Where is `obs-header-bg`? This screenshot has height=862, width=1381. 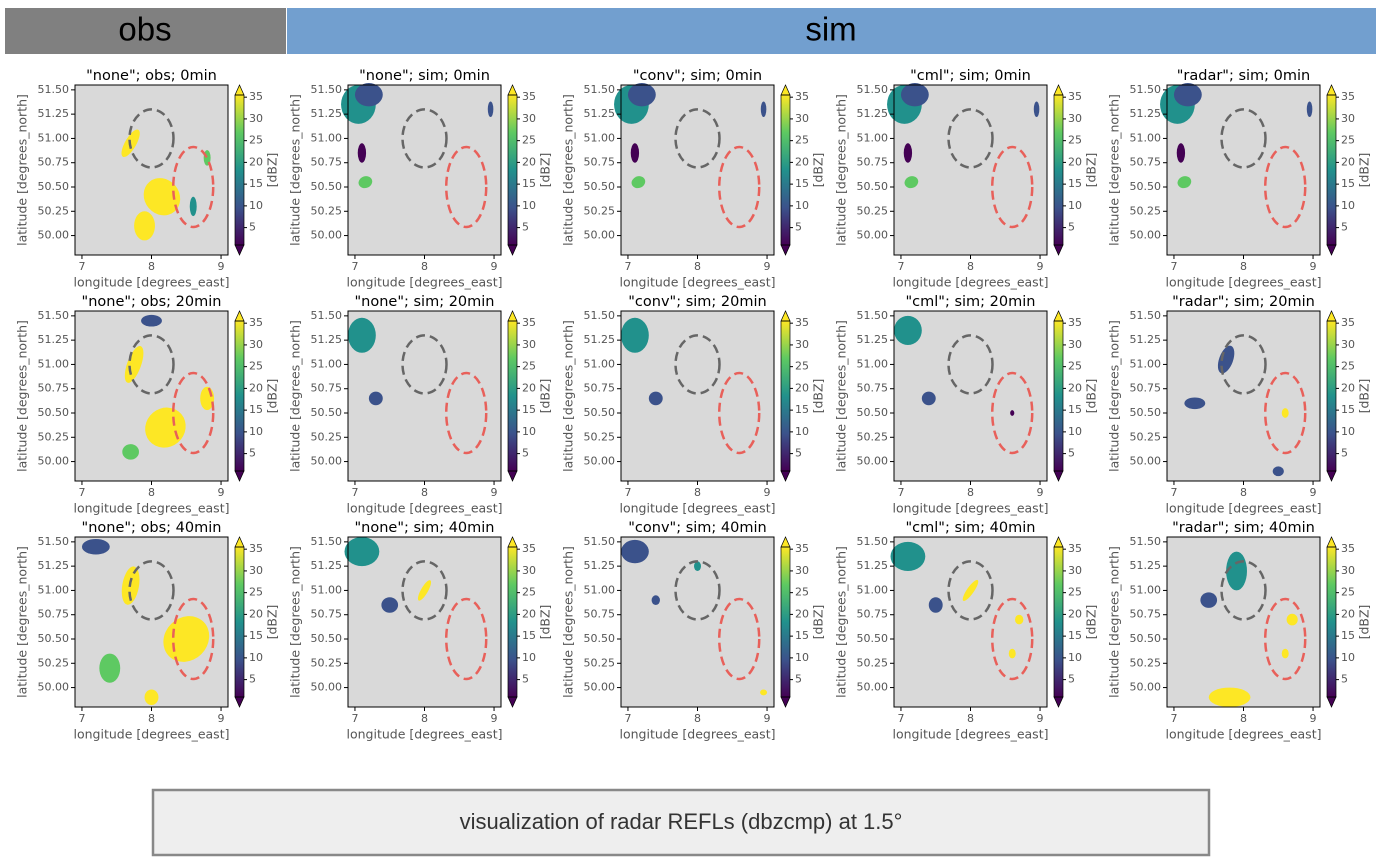
obs-header-bg is located at coordinates (145, 31).